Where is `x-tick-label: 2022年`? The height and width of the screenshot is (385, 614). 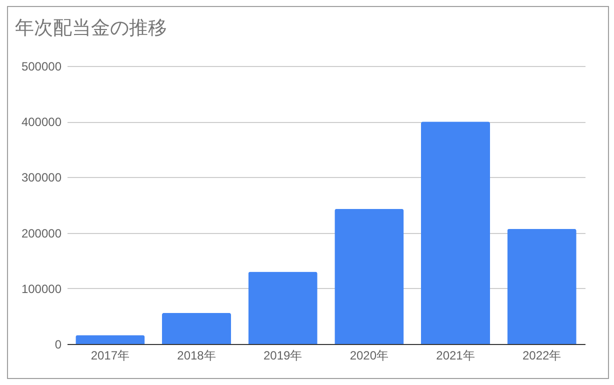 x-tick-label: 2022年 is located at coordinates (542, 355).